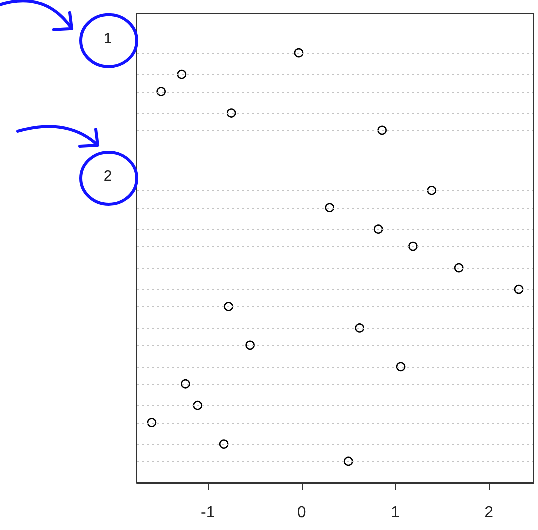 The width and height of the screenshot is (538, 530). Describe the element at coordinates (489, 513) in the screenshot. I see `x-tick-label: 2` at that location.